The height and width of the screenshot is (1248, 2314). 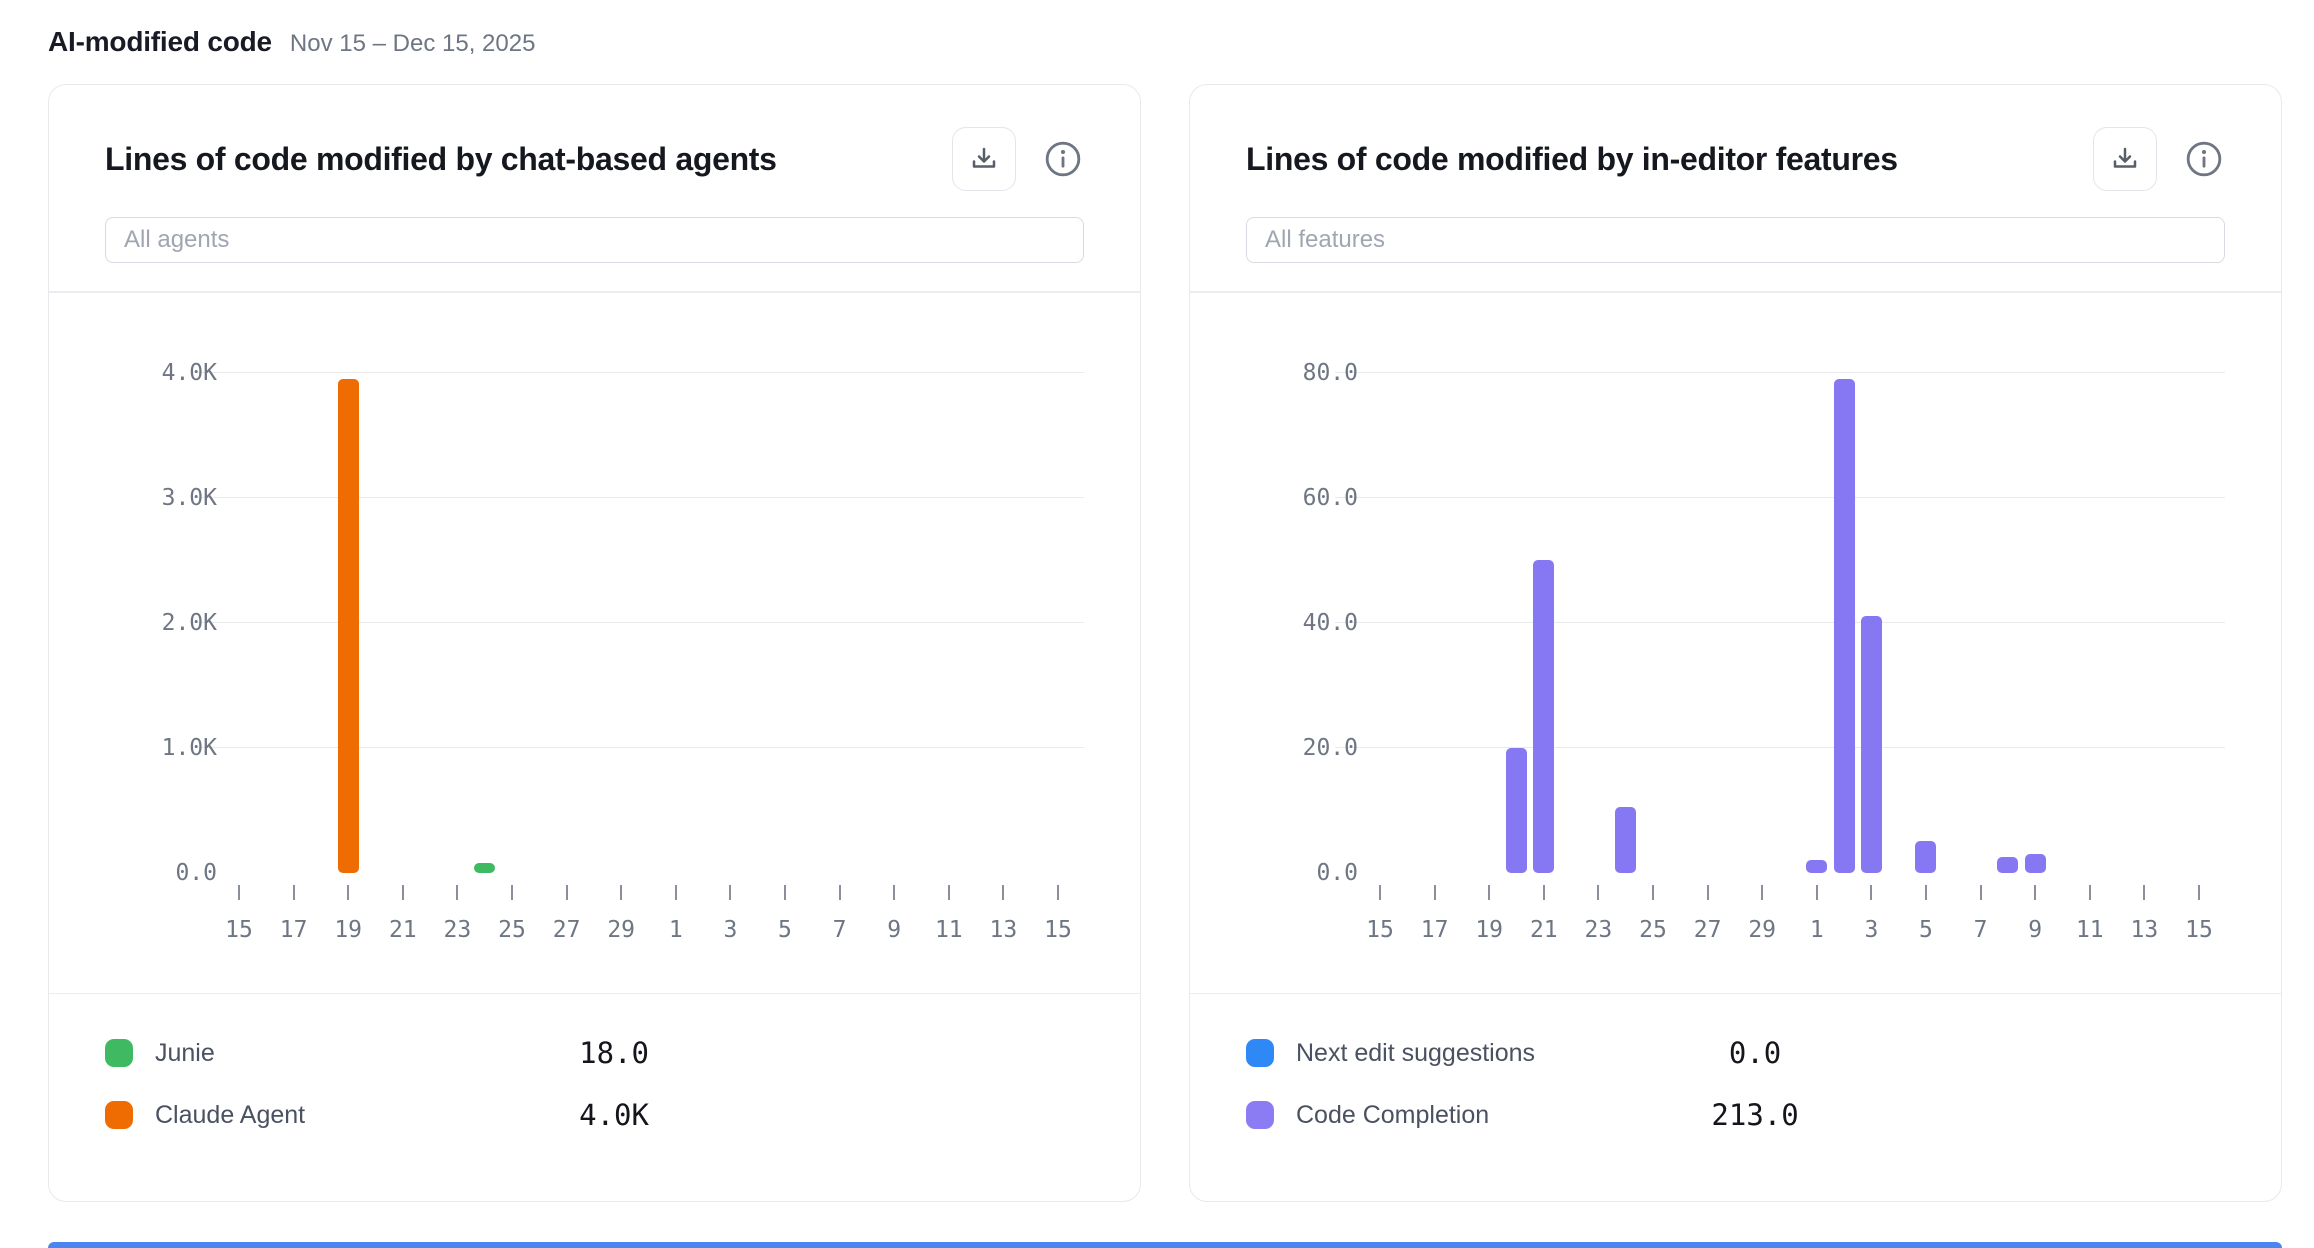 What do you see at coordinates (1735, 240) in the screenshot?
I see `features-filter-input` at bounding box center [1735, 240].